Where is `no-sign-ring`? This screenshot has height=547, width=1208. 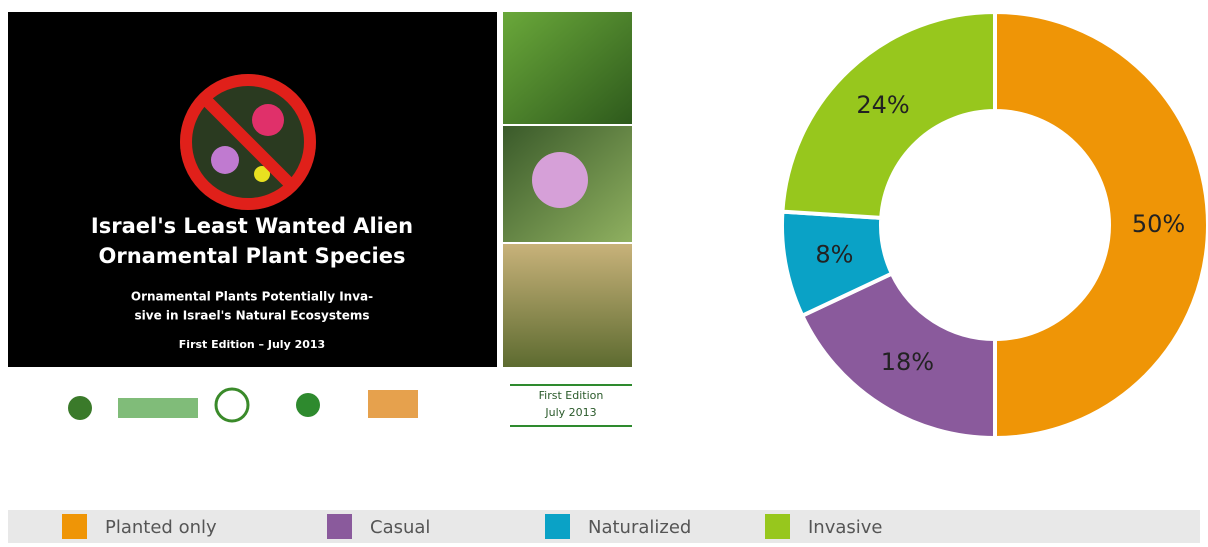
no-sign-ring is located at coordinates (248, 142).